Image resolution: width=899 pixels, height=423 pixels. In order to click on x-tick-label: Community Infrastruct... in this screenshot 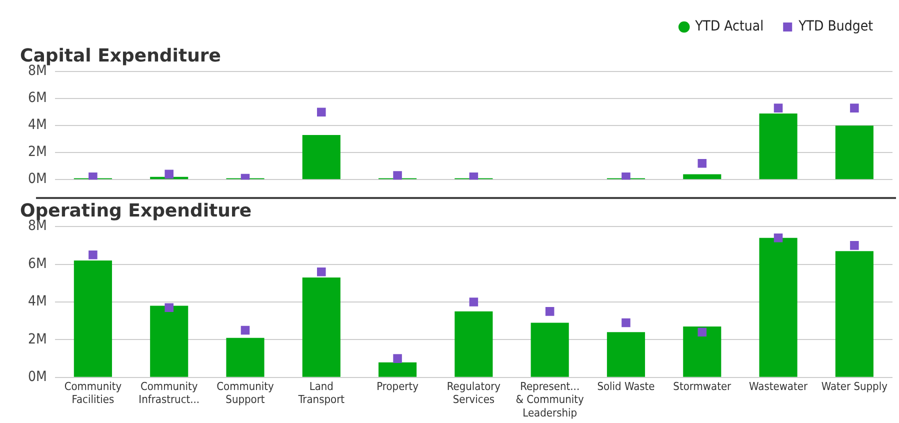, I will do `click(169, 393)`.